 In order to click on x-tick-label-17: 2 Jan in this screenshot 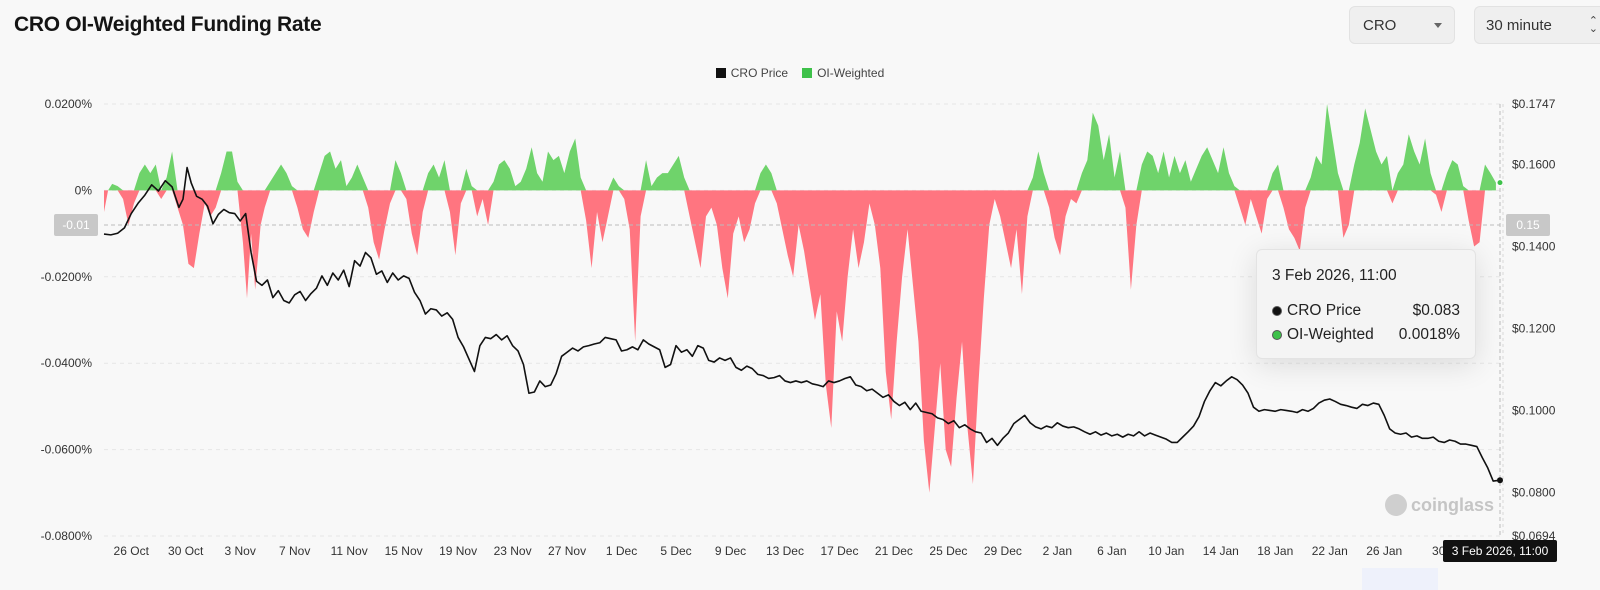, I will do `click(1057, 551)`.